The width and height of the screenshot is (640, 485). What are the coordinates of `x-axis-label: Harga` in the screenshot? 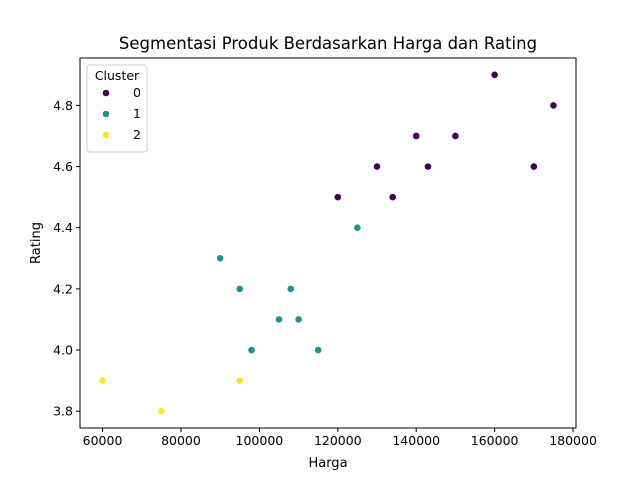 It's located at (327, 463).